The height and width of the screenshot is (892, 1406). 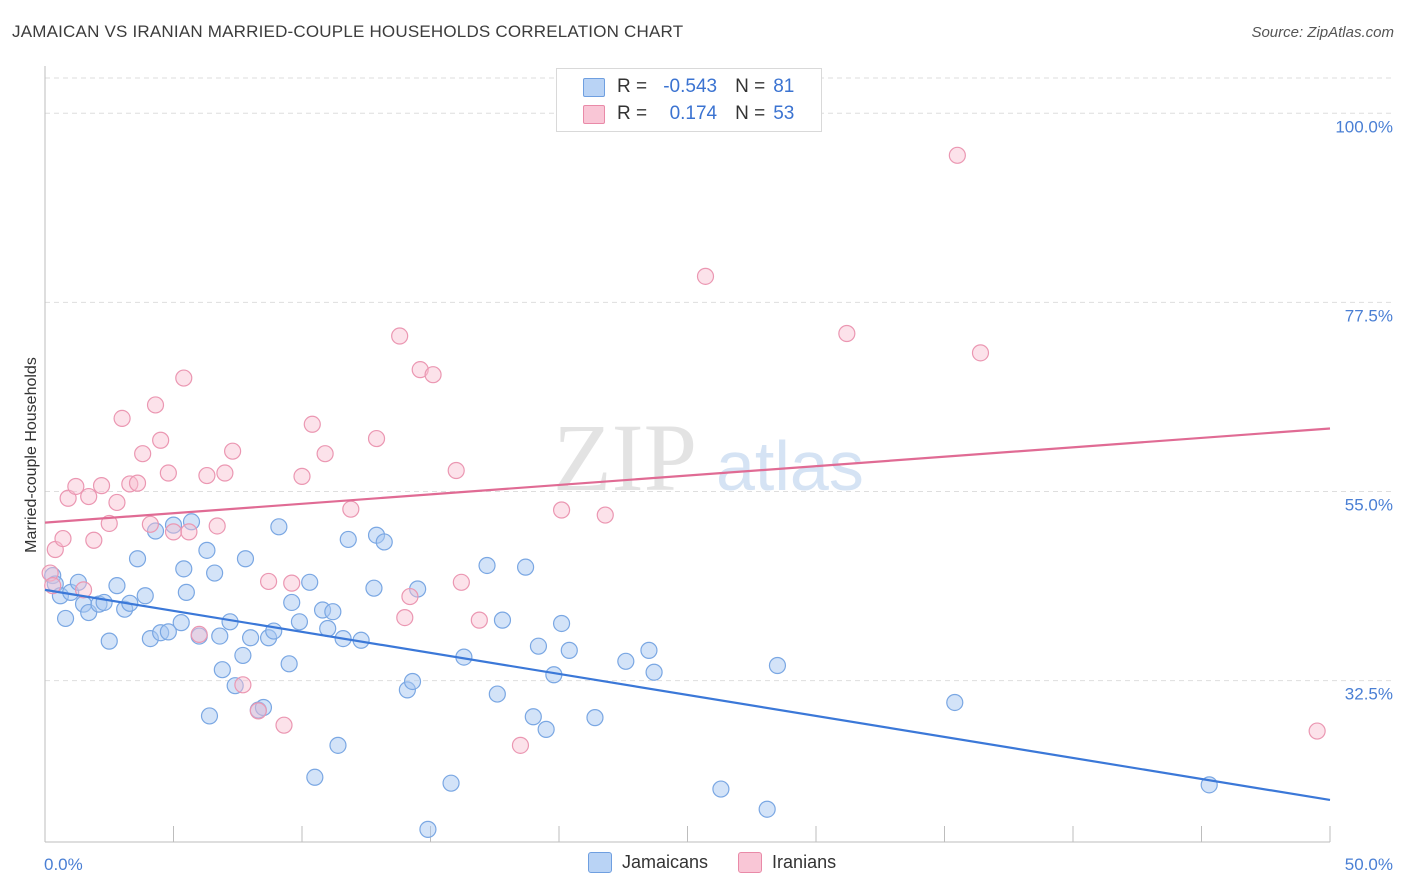 I want to click on legend-r-value-jamaicans: -0.543, so click(x=690, y=86).